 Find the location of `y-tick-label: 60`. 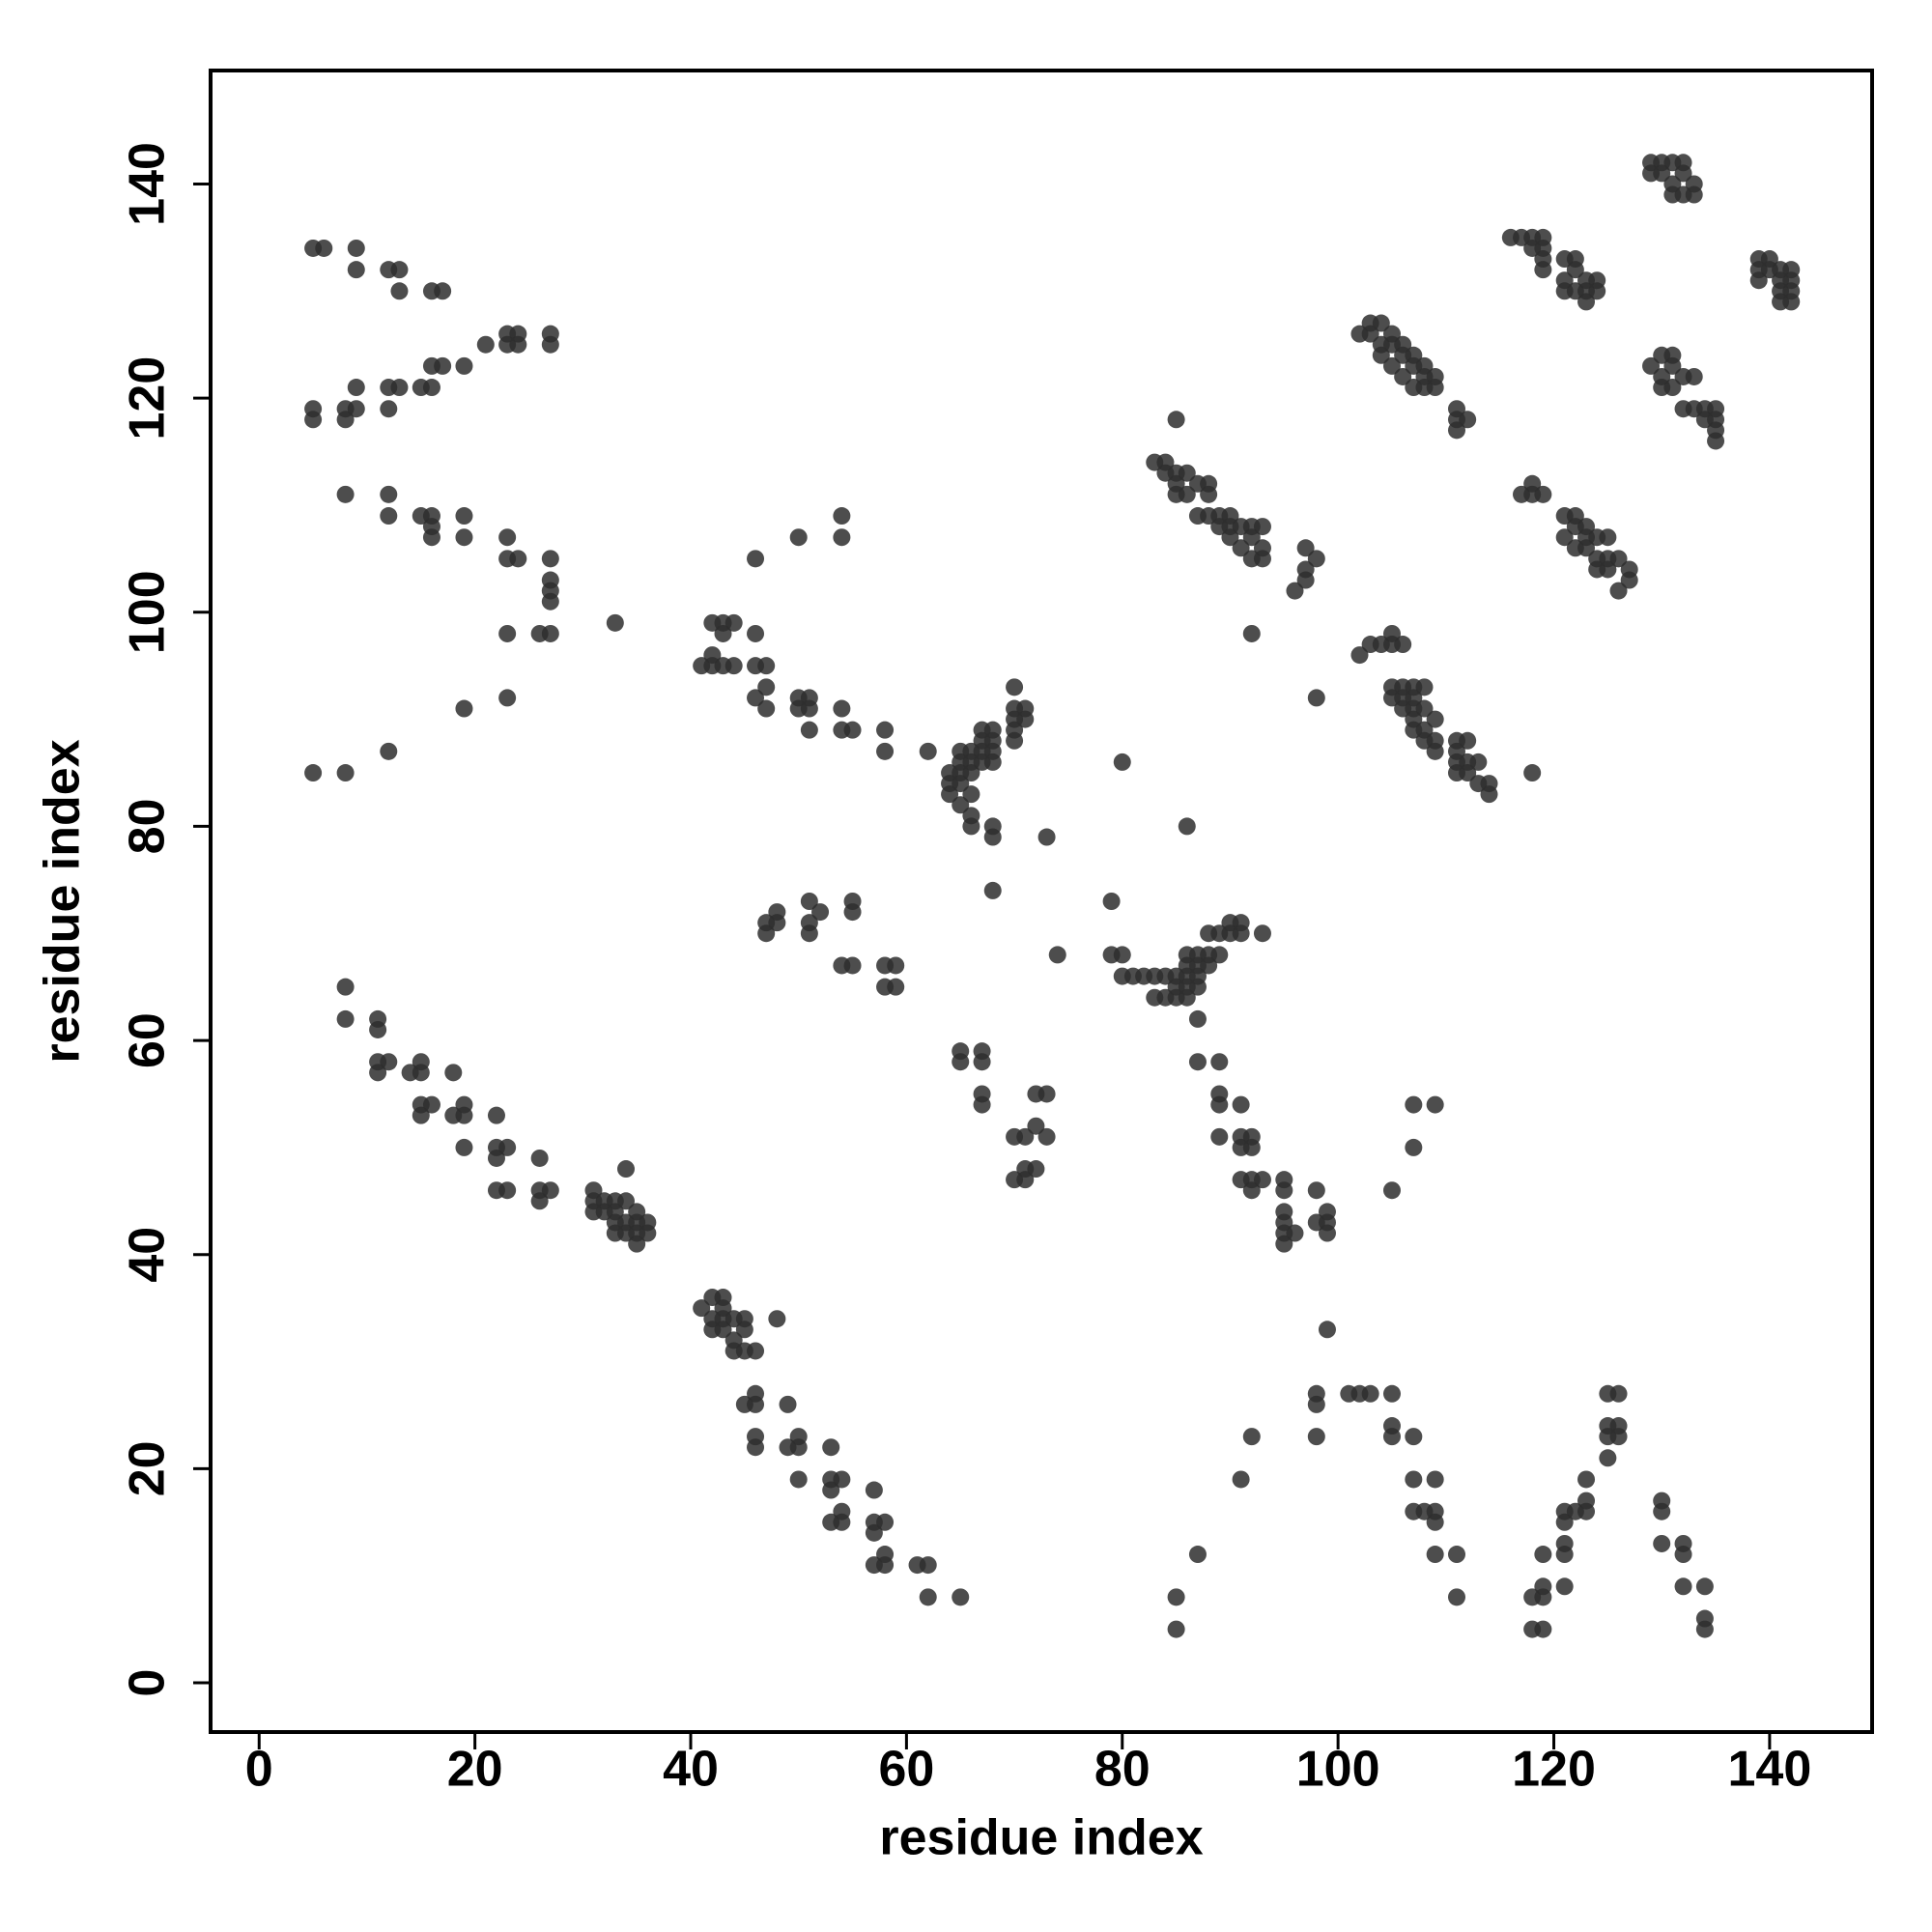

y-tick-label: 60 is located at coordinates (148, 1040).